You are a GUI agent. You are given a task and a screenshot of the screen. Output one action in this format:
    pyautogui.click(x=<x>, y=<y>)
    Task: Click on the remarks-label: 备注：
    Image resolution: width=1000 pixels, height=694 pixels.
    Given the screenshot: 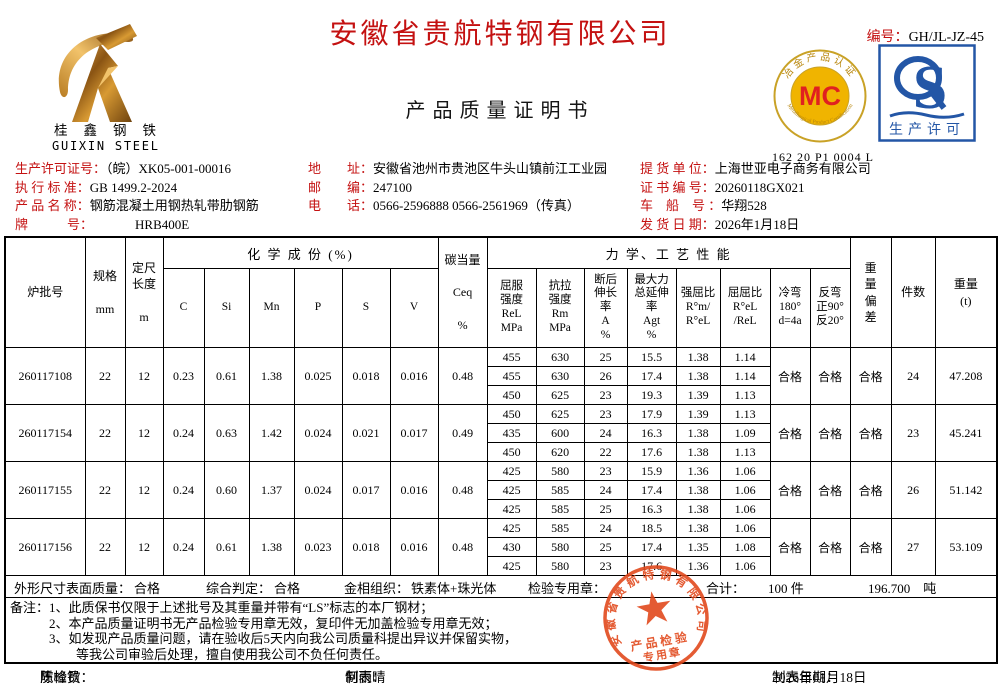 What is the action you would take?
    pyautogui.click(x=30, y=607)
    